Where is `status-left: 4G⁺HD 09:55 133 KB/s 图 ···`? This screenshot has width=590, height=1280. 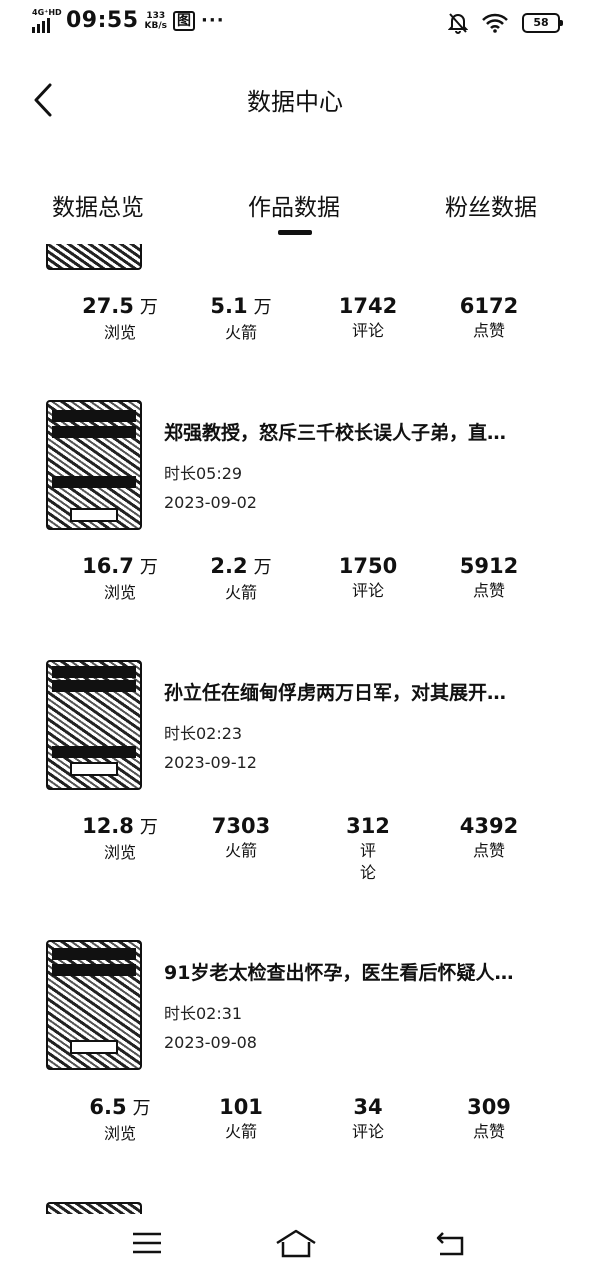
status-left: 4G⁺HD 09:55 133 KB/s 图 ··· is located at coordinates (128, 20).